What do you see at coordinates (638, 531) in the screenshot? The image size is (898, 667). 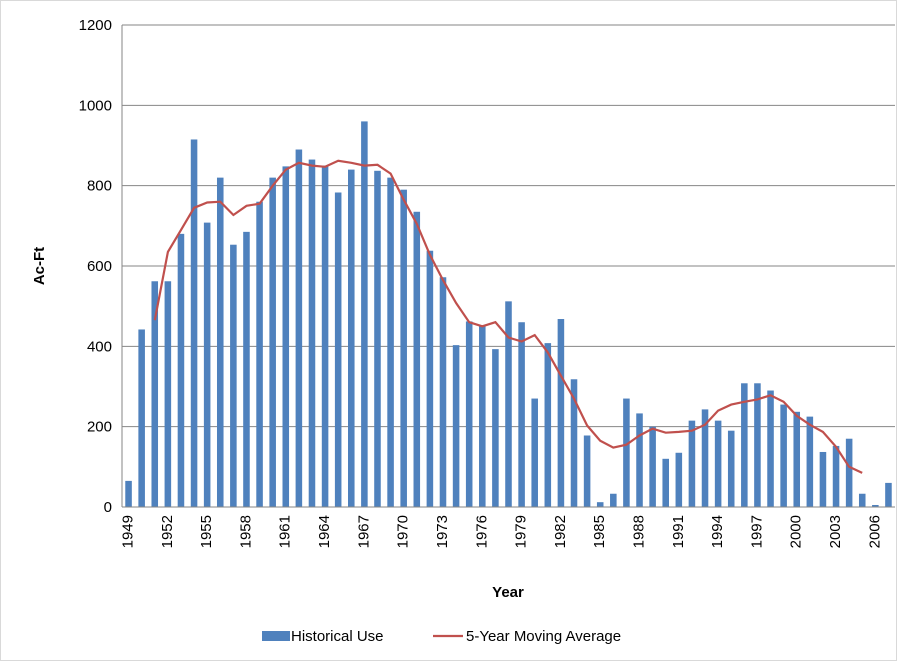 I see `x-tick-label: 1988` at bounding box center [638, 531].